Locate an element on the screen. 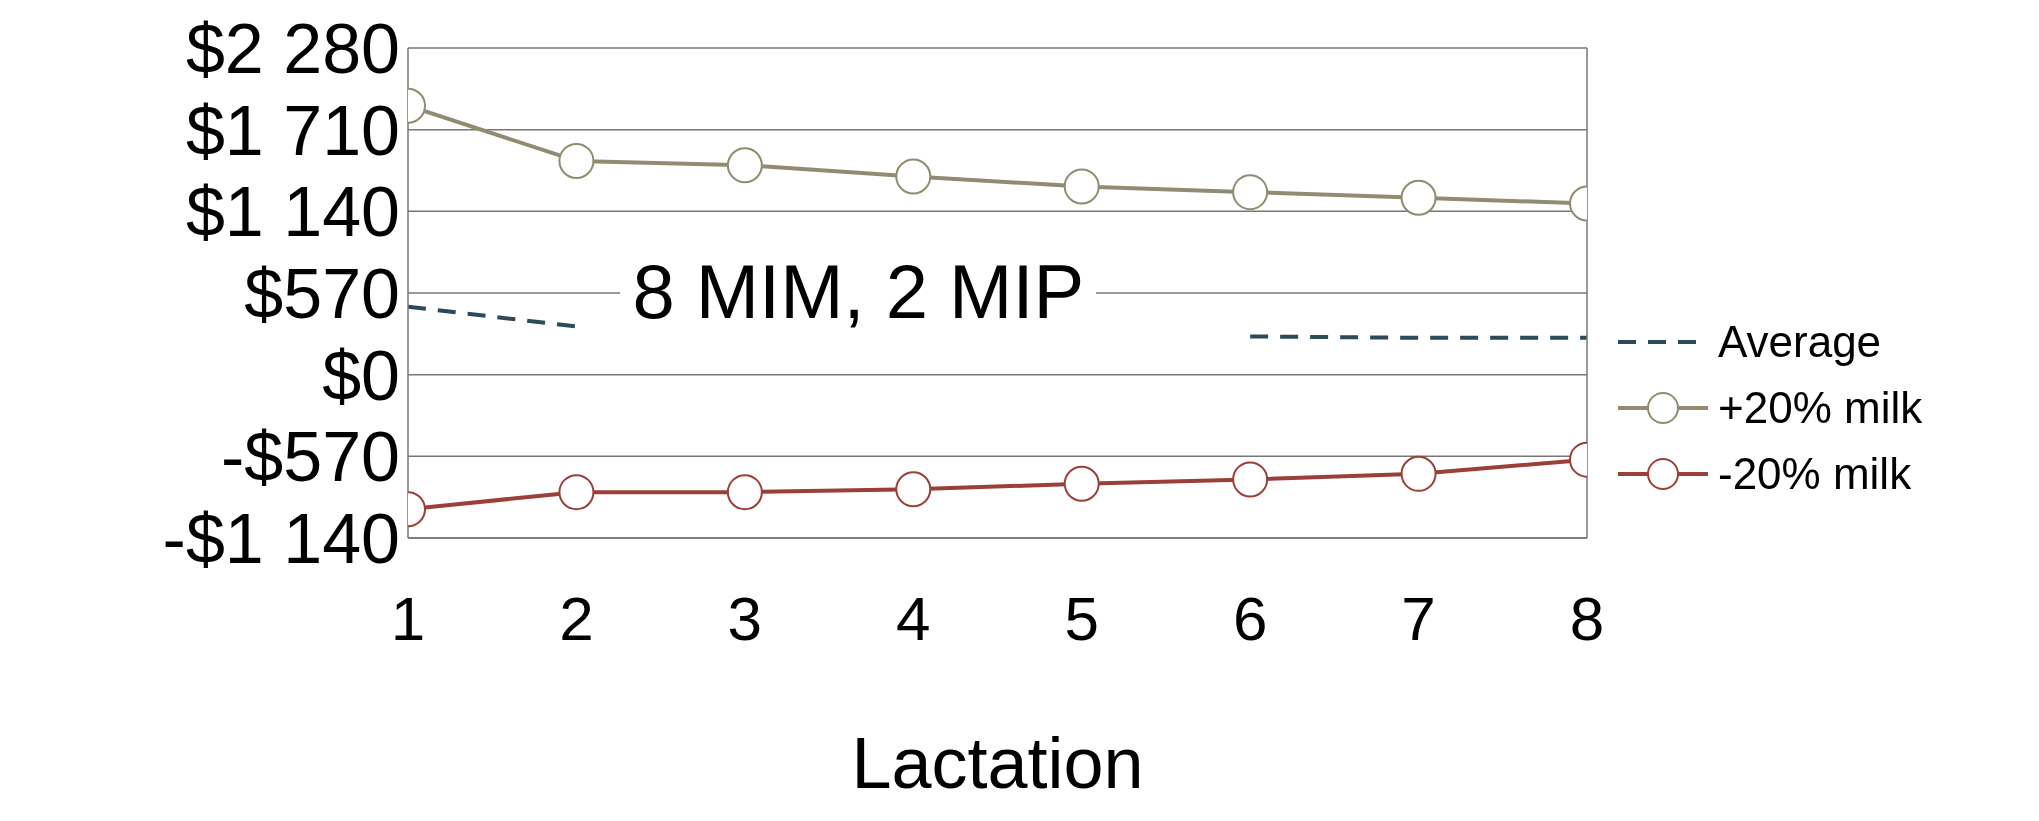  y-tick-label: $2 280 is located at coordinates (292, 48).